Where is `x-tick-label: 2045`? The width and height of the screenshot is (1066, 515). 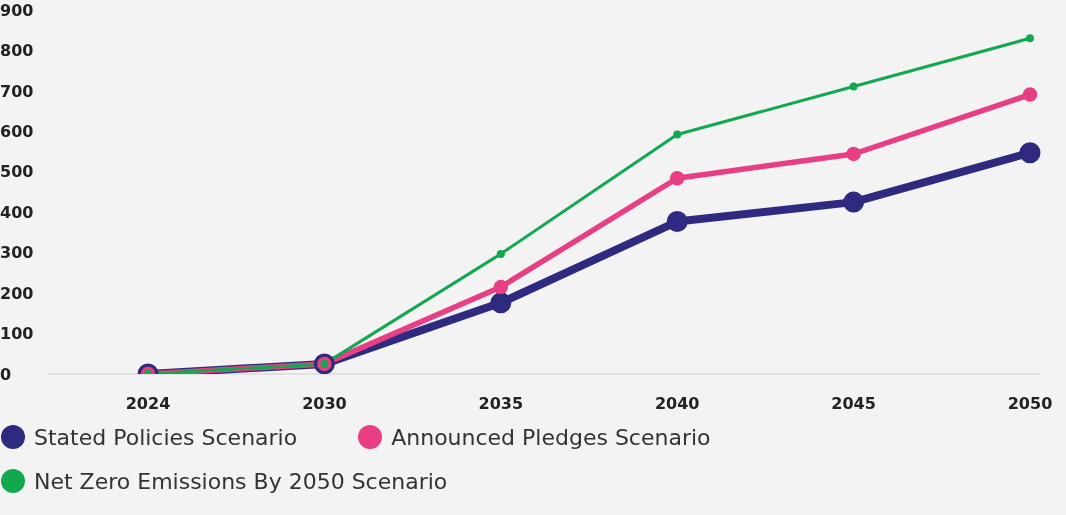
x-tick-label: 2045 is located at coordinates (853, 404).